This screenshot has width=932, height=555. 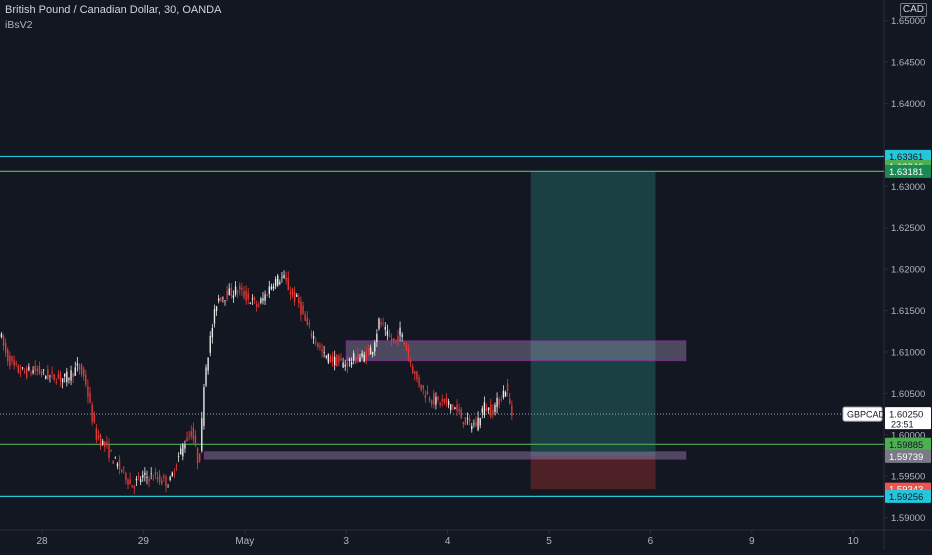 What do you see at coordinates (862, 414) in the screenshot?
I see `symbol-tag` at bounding box center [862, 414].